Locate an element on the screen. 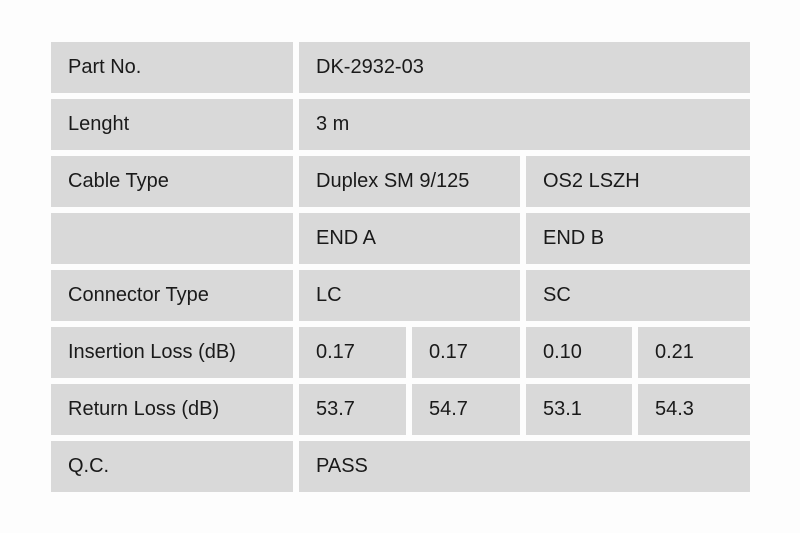 The image size is (800, 533). connector-type-end-a: LC is located at coordinates (409, 295).